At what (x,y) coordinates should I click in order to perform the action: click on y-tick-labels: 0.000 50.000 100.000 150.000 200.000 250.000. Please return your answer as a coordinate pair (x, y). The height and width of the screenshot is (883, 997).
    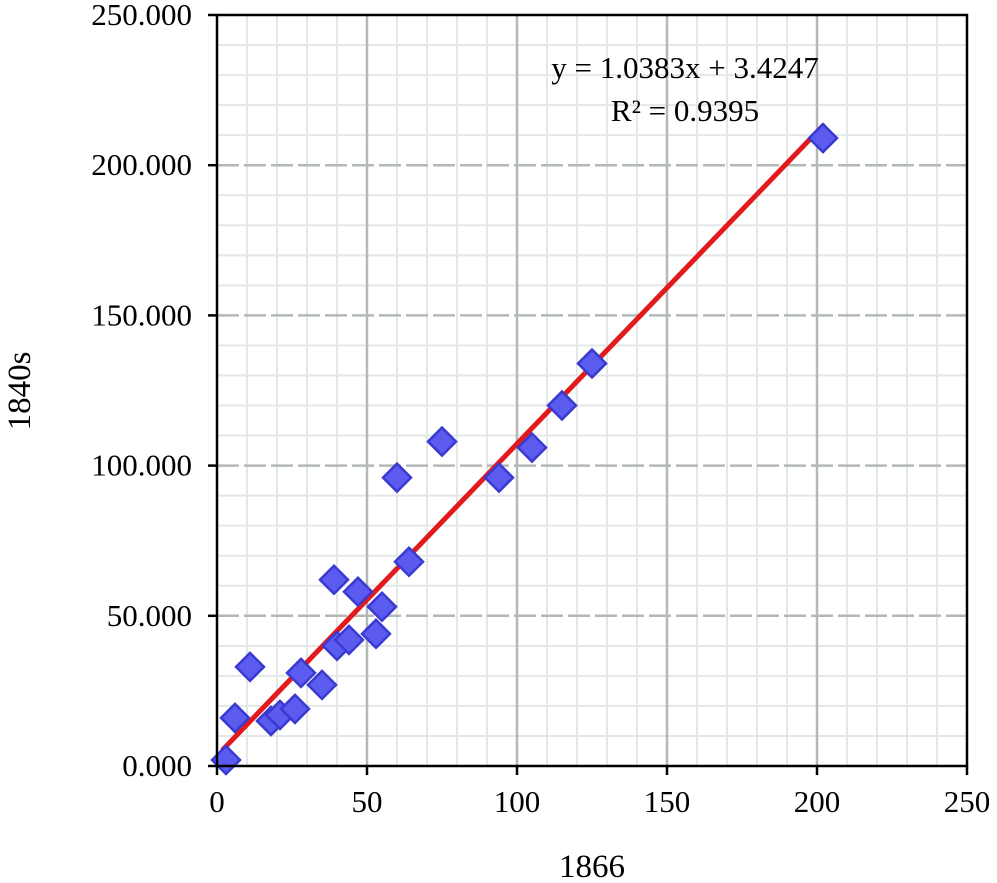
    Looking at the image, I should click on (141, 391).